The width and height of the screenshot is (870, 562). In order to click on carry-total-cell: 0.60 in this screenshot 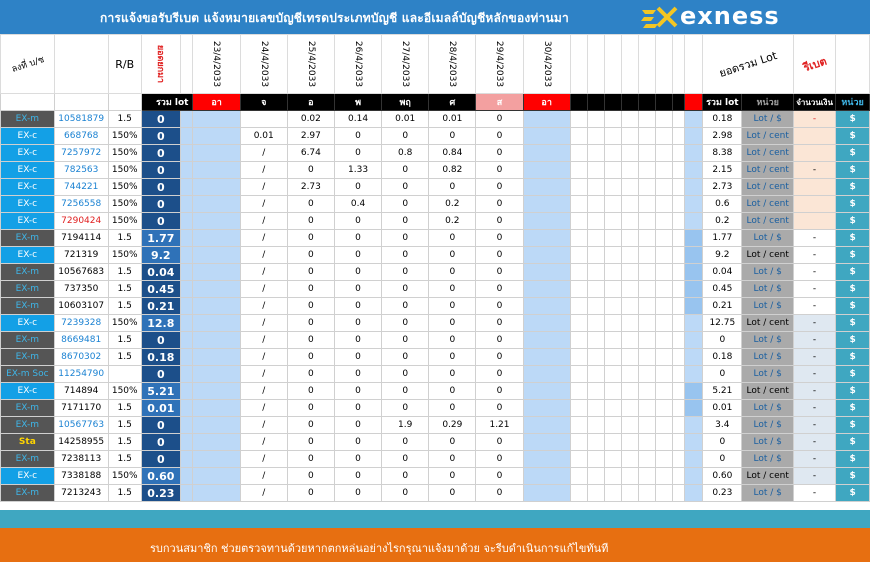, I will do `click(160, 476)`.